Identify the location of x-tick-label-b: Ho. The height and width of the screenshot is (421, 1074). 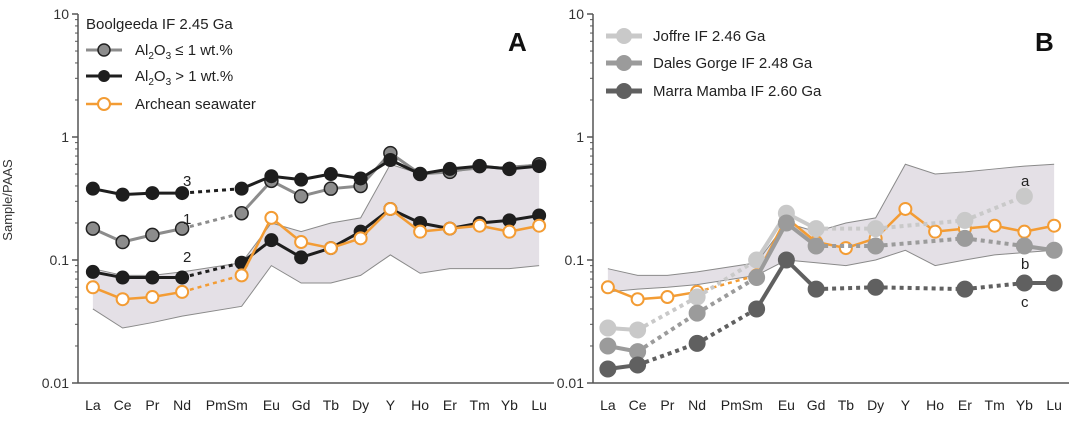
(935, 405).